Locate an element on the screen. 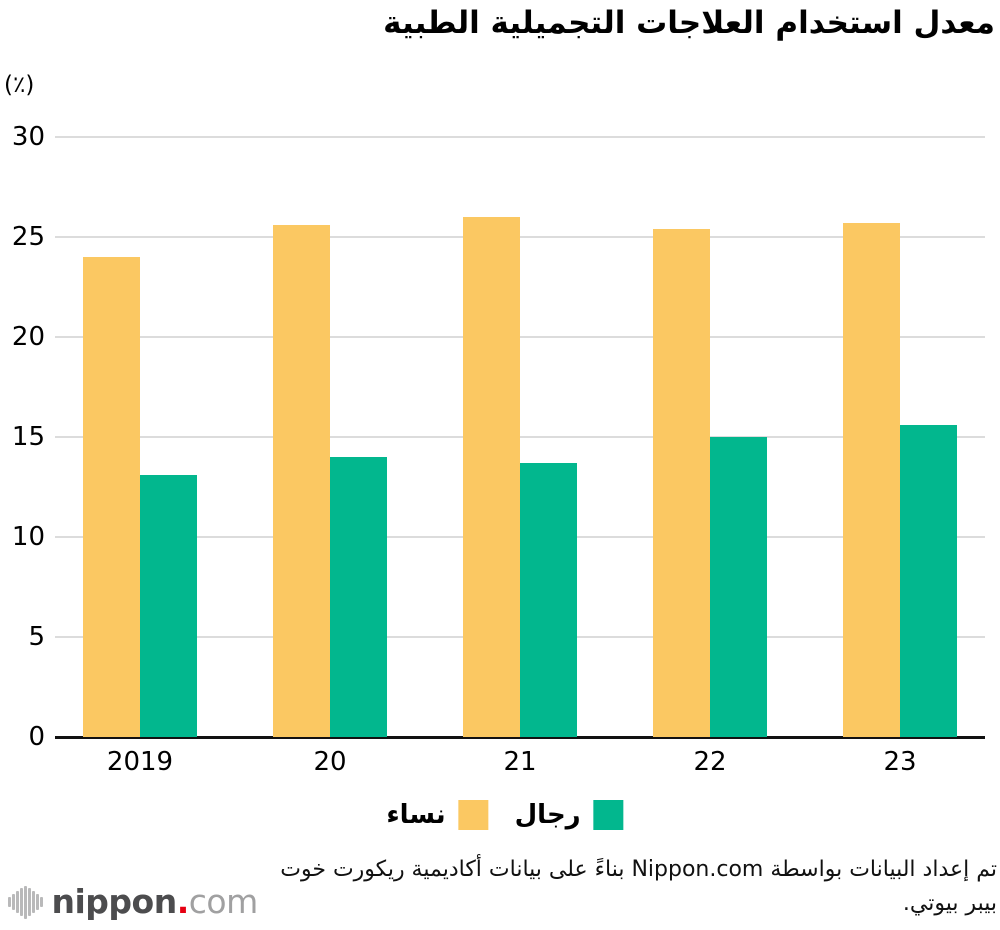 The height and width of the screenshot is (930, 1000). nippon-logo: nippon.com is located at coordinates (133, 902).